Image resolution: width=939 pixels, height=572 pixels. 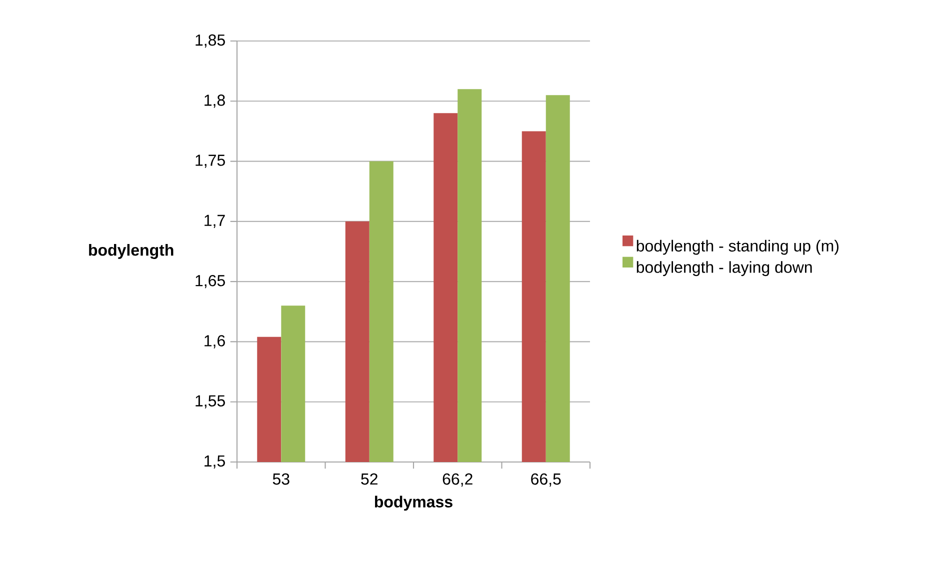 I want to click on y-tick-label: 1,5, so click(x=214, y=462).